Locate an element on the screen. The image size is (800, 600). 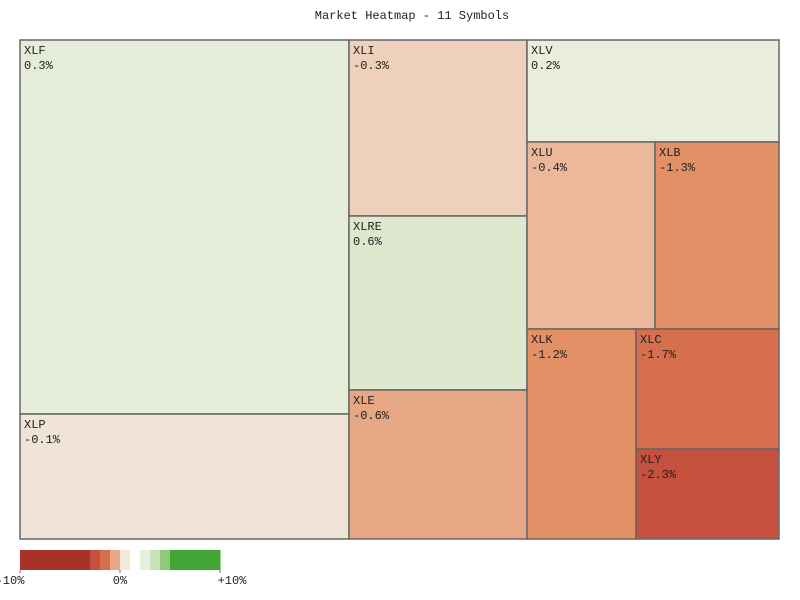
cell-symbol: XLK is located at coordinates (542, 340).